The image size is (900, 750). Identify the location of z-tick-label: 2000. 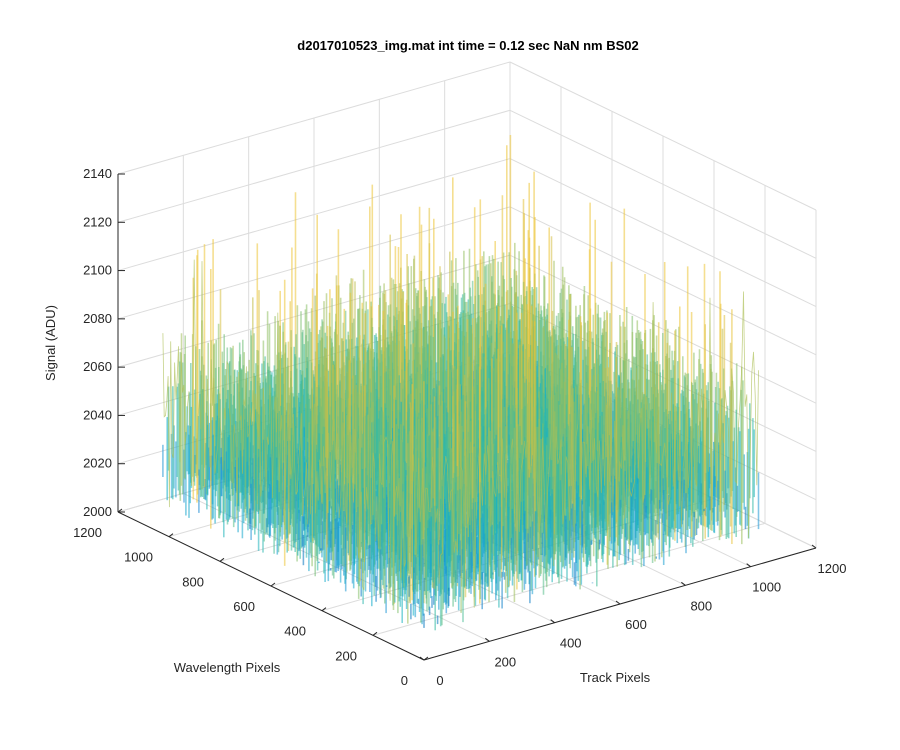
(97, 511).